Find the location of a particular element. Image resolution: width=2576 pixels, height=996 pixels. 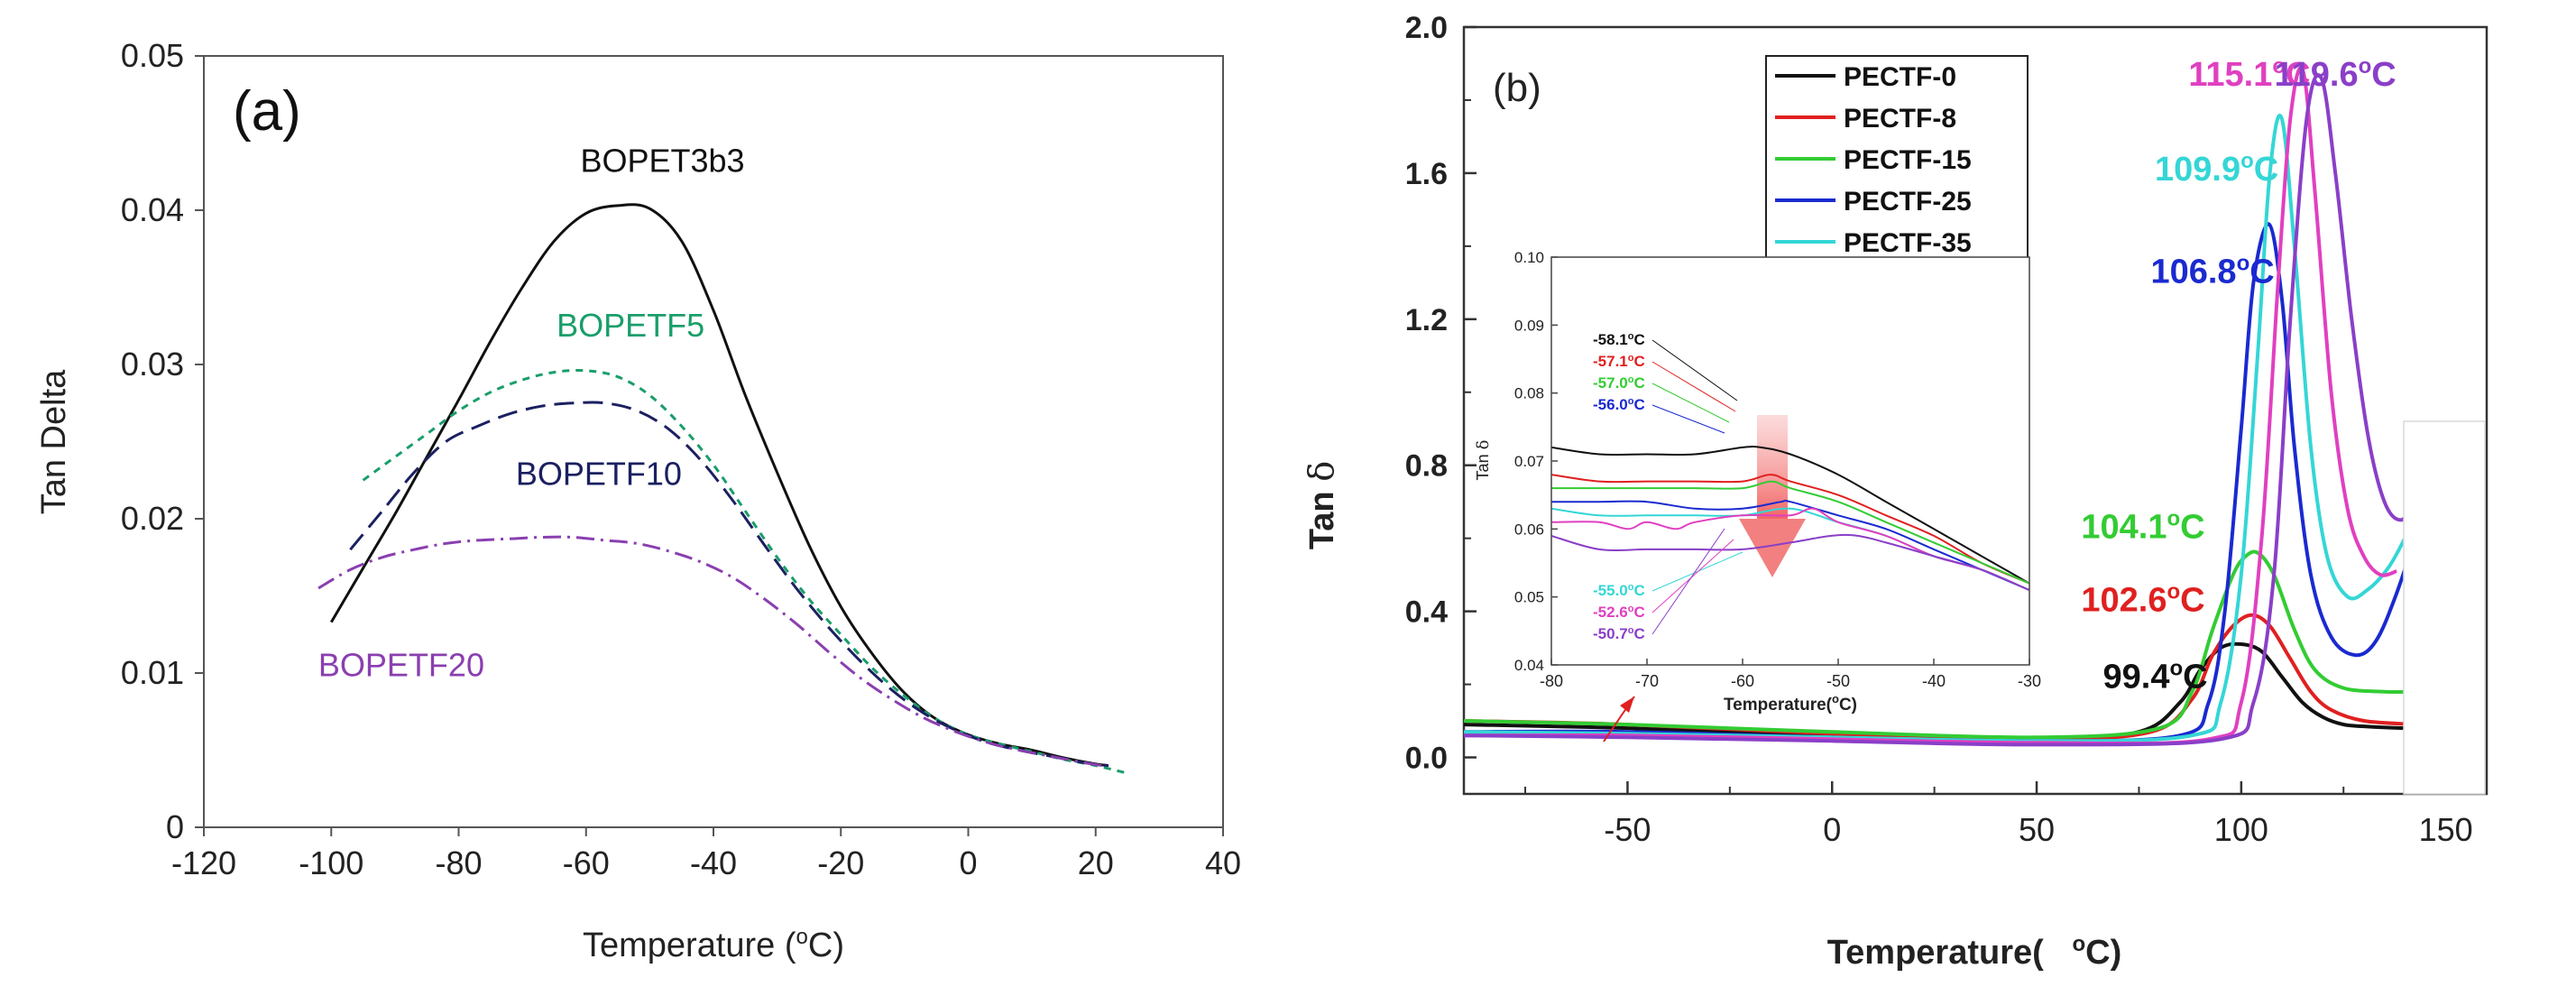

inset-x-tick-label: -30 is located at coordinates (2029, 681).